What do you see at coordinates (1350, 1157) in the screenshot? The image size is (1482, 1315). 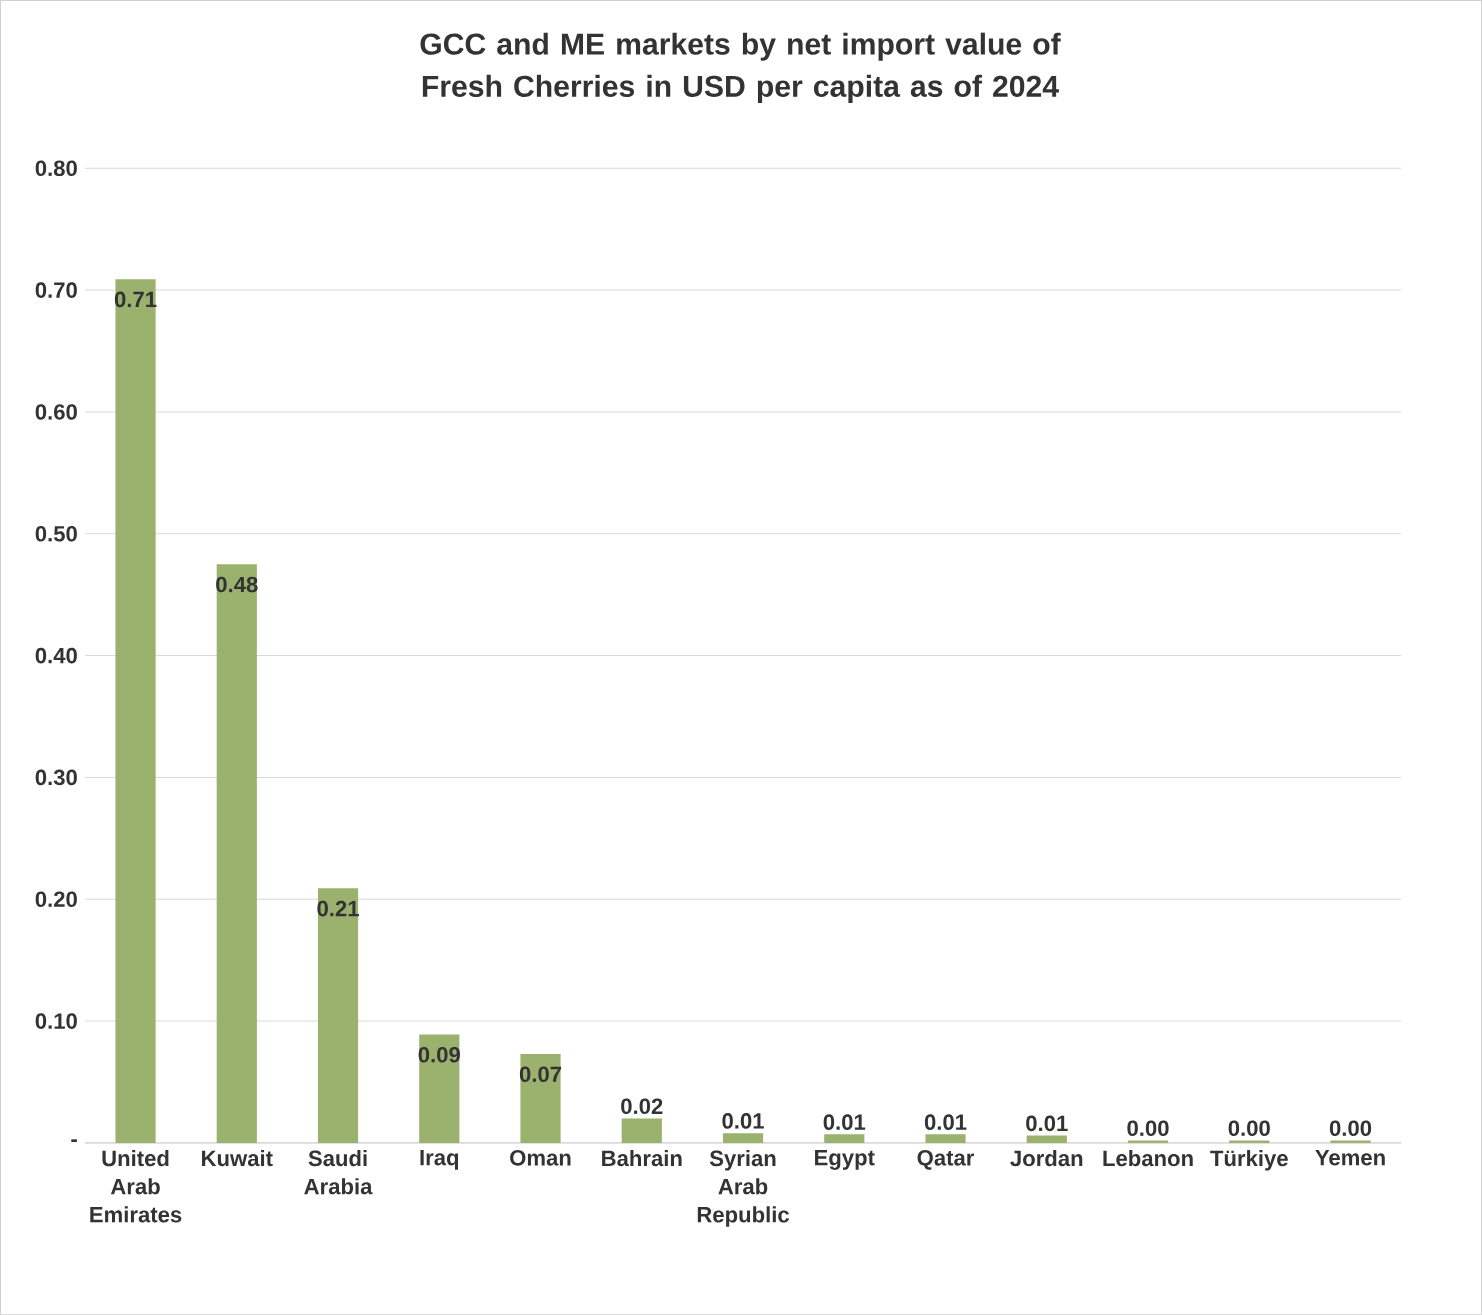 I see `x-tick-label: Yemen` at bounding box center [1350, 1157].